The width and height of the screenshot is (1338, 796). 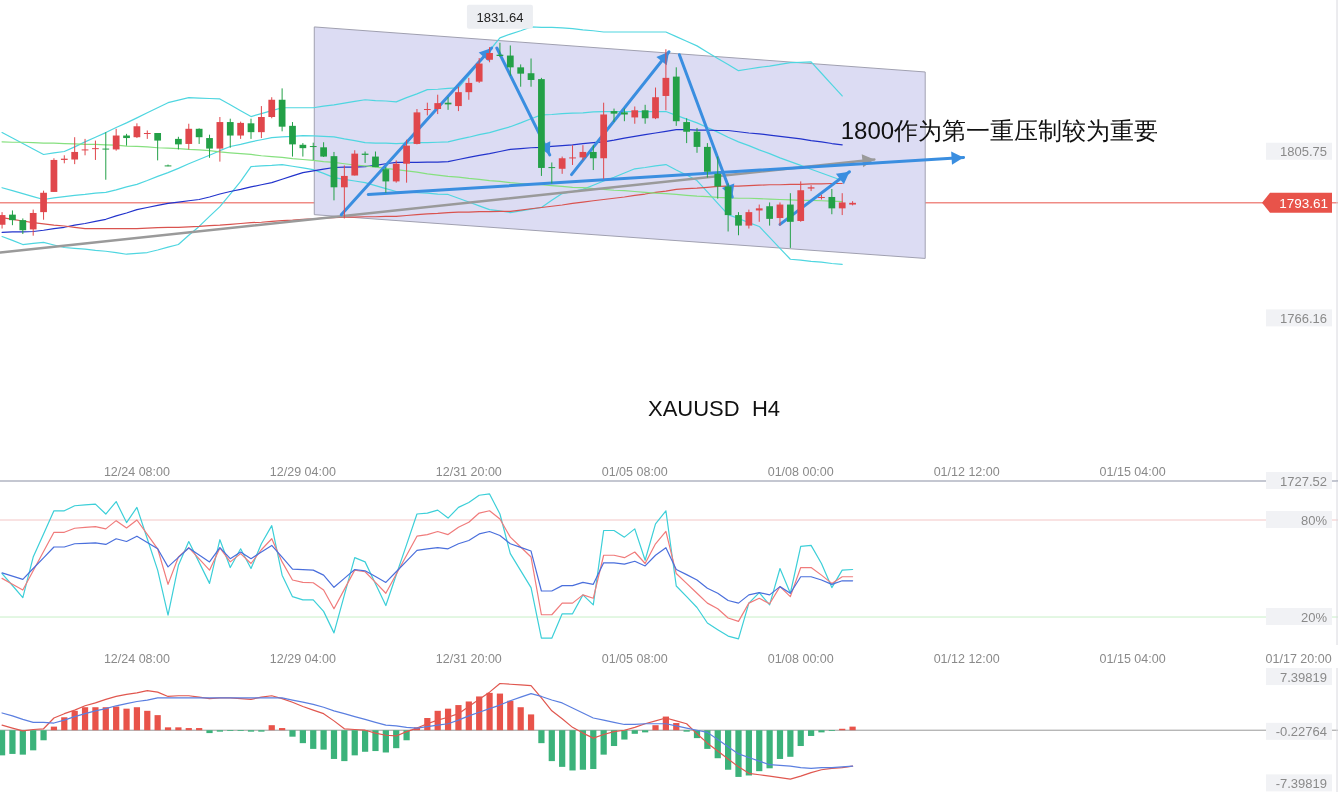 I want to click on x-tick-label: 01/17 20:00, so click(x=1298, y=659).